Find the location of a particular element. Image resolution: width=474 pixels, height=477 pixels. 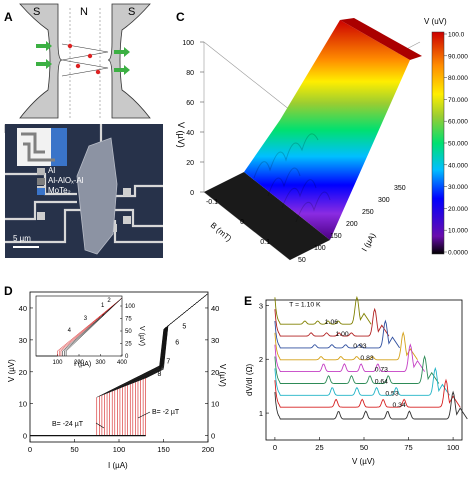

c-xtick-label: 0 is located at coordinates (242, 222).